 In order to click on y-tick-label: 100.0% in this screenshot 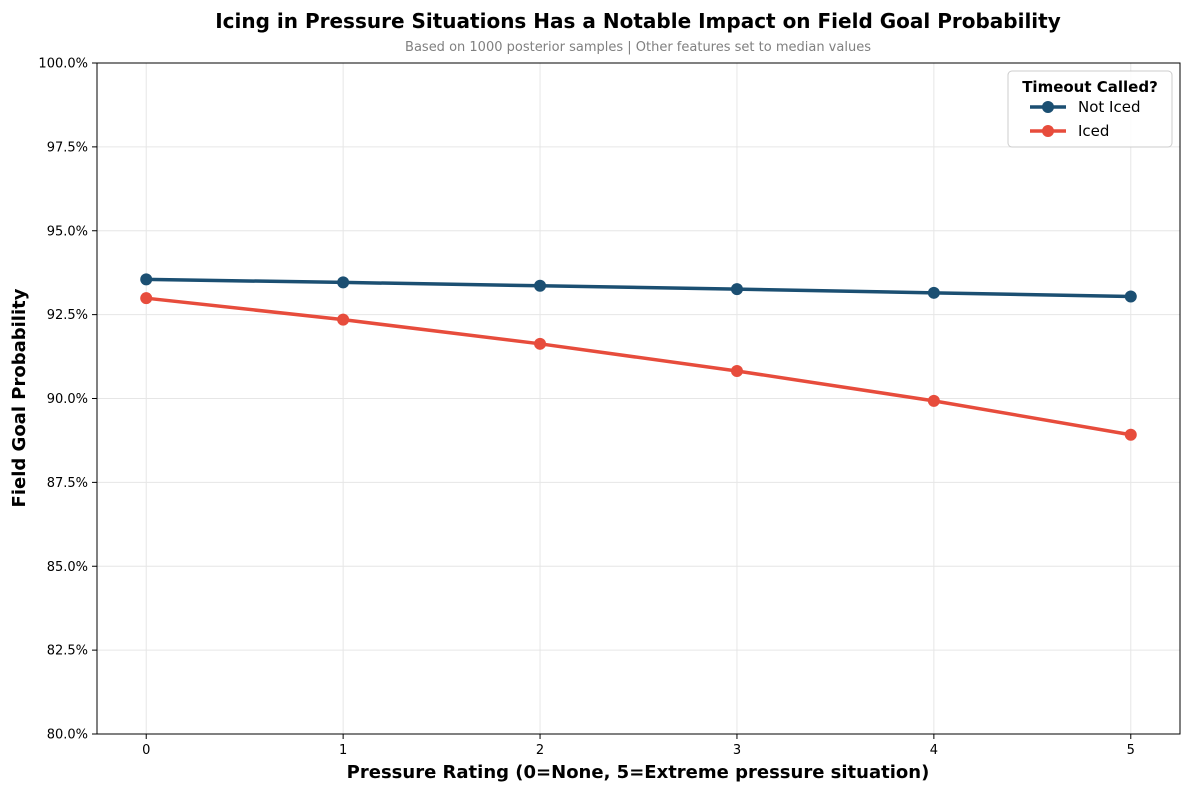, I will do `click(63, 64)`.